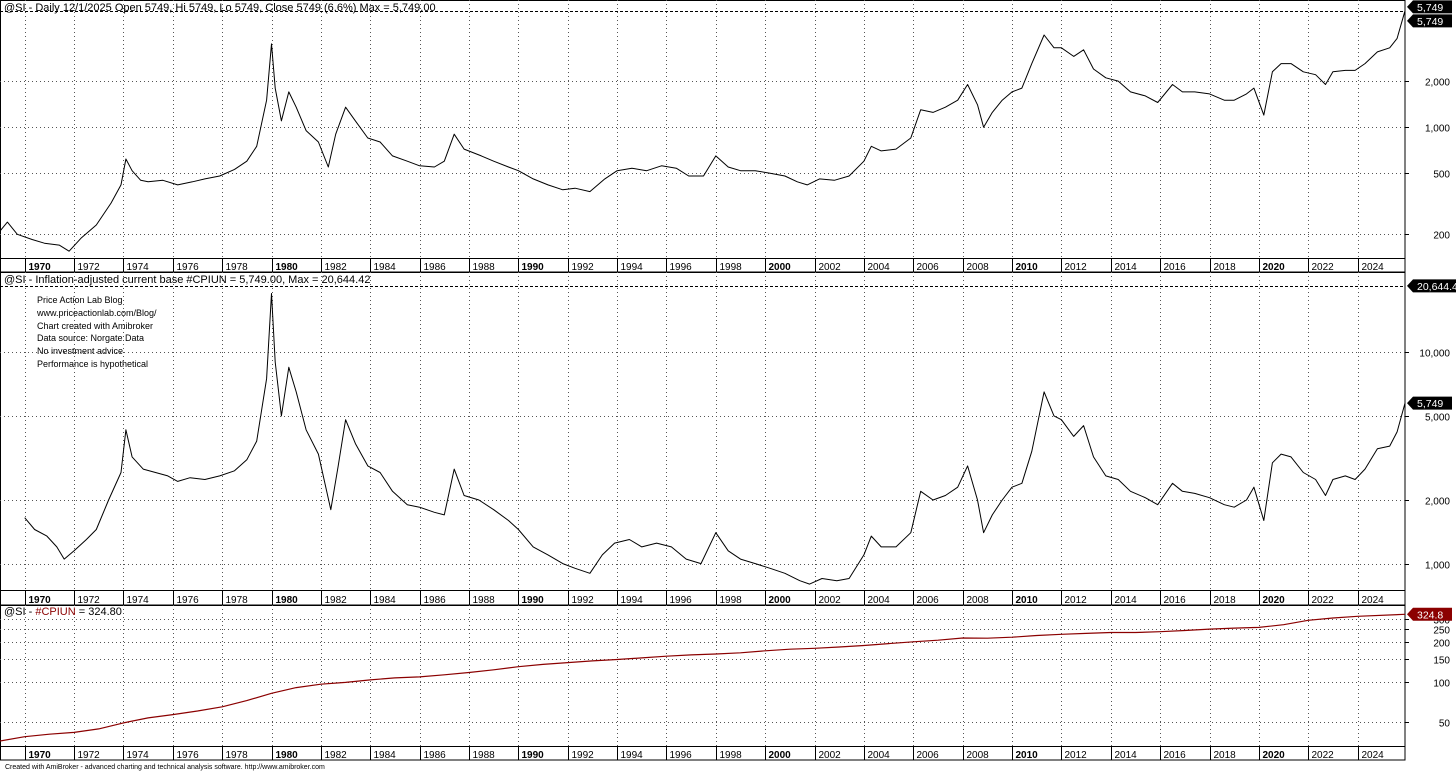 This screenshot has height=774, width=1456. Describe the element at coordinates (583, 267) in the screenshot. I see `x-tick-label: 1992` at that location.